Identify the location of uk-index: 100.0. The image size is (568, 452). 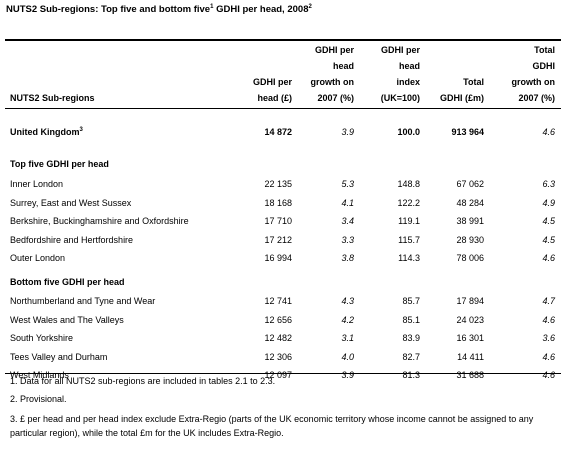
(408, 132).